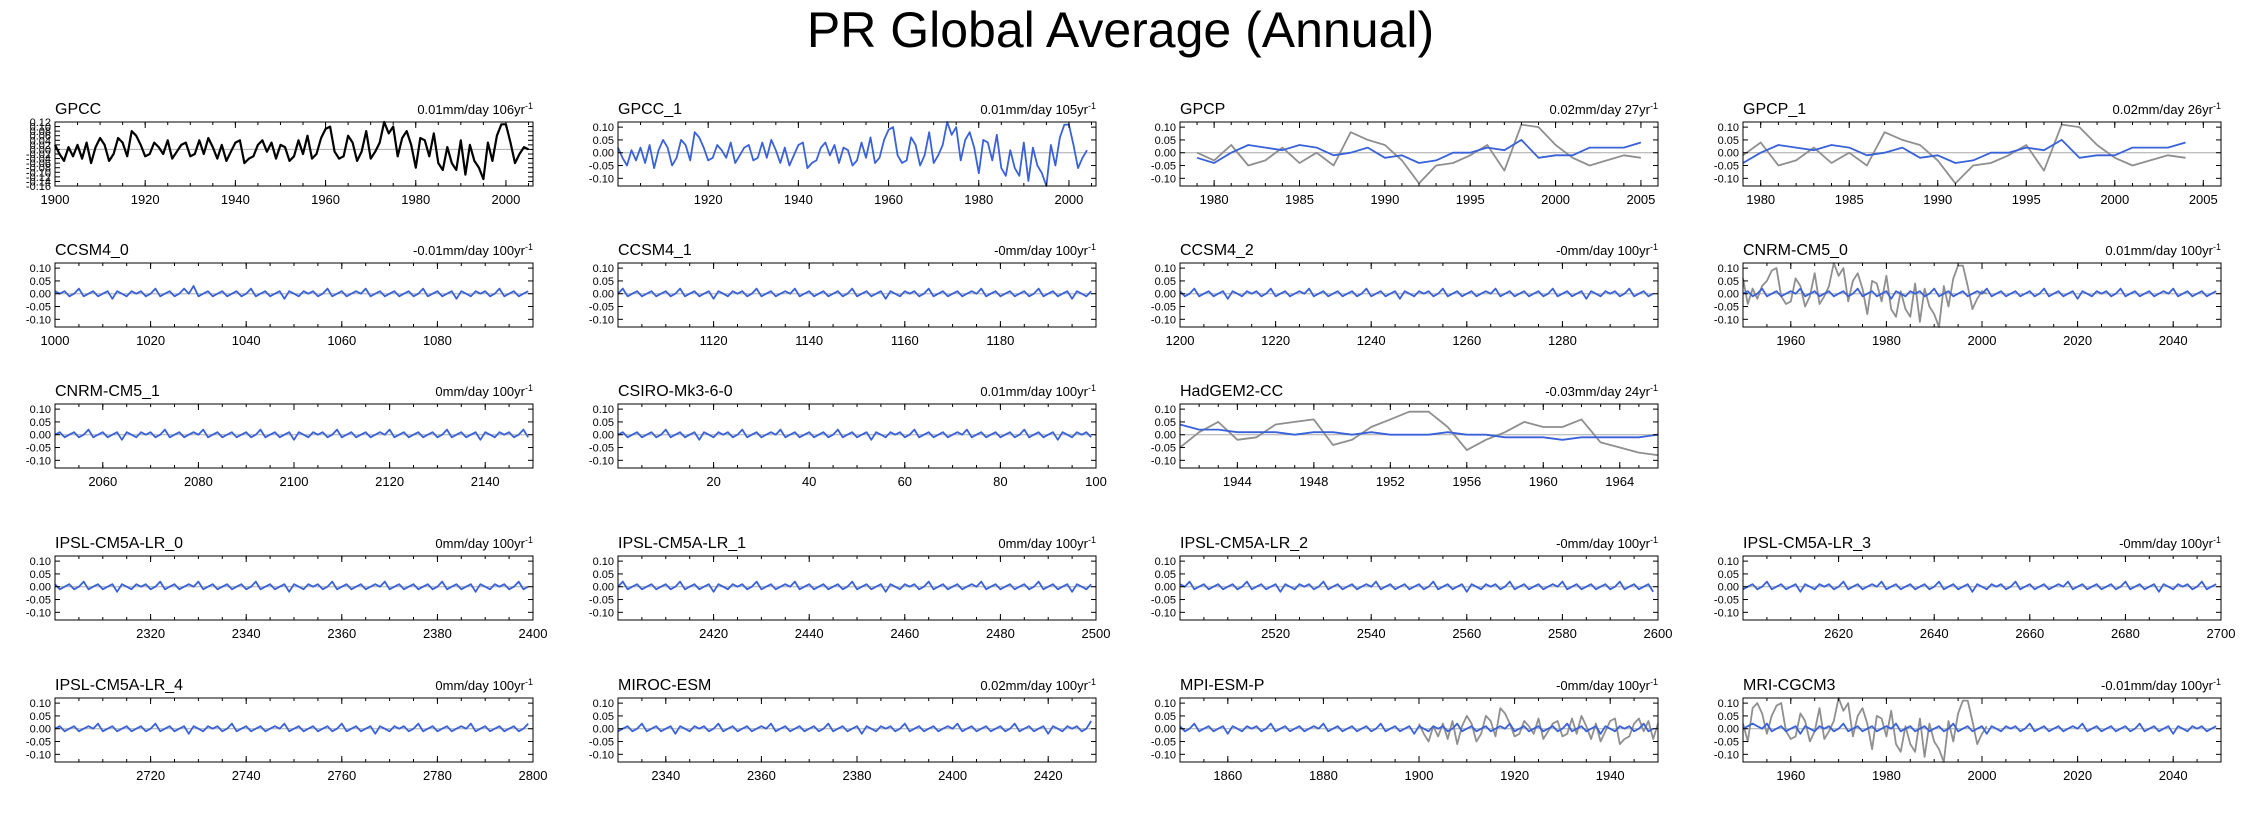 Image resolution: width=2241 pixels, height=820 pixels. Describe the element at coordinates (2077, 340) in the screenshot. I see `x-tick-label: 2020` at that location.